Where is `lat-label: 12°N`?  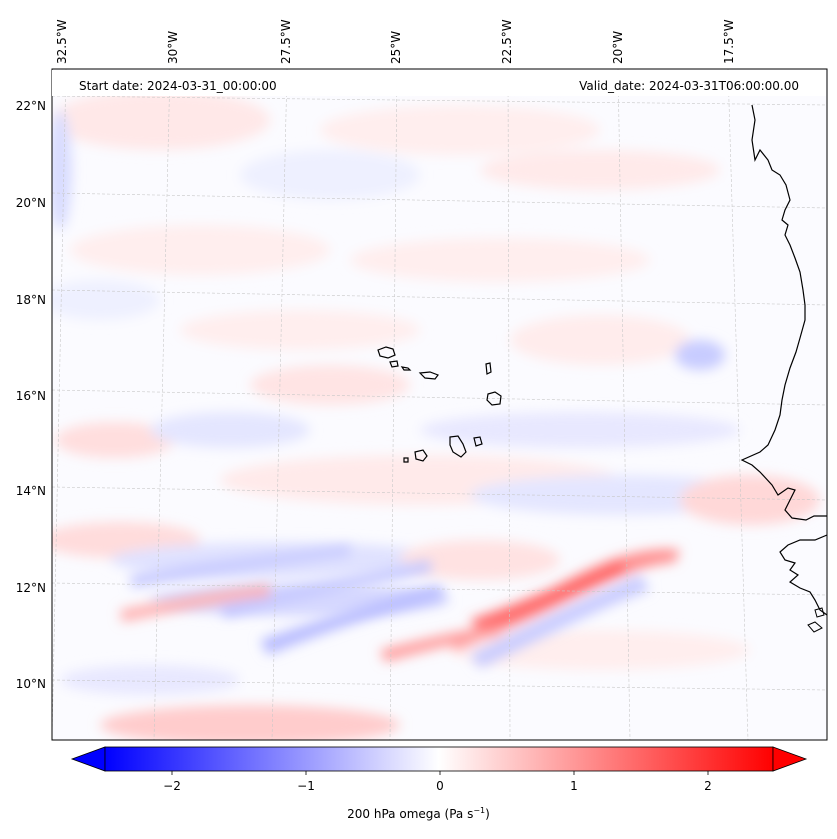
lat-label: 12°N is located at coordinates (31, 588).